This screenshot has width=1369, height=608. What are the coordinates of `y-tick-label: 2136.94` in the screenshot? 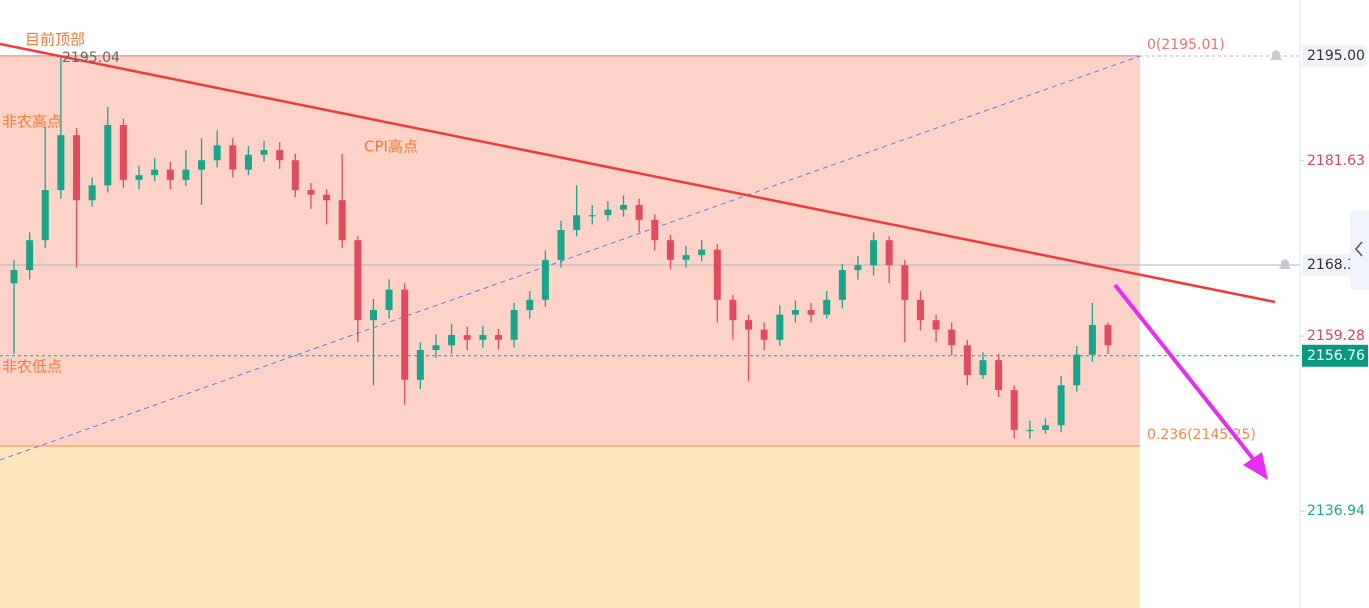 It's located at (1336, 511).